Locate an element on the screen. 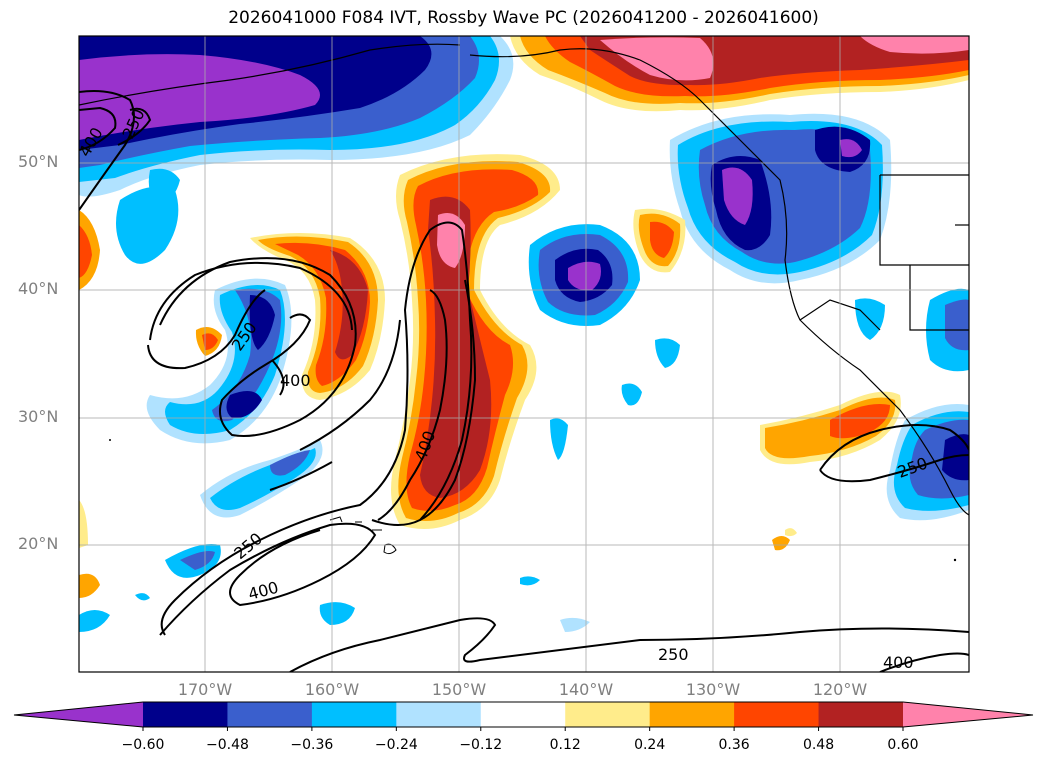 The height and width of the screenshot is (765, 1047). lat-label-50: 50°N is located at coordinates (38, 161).